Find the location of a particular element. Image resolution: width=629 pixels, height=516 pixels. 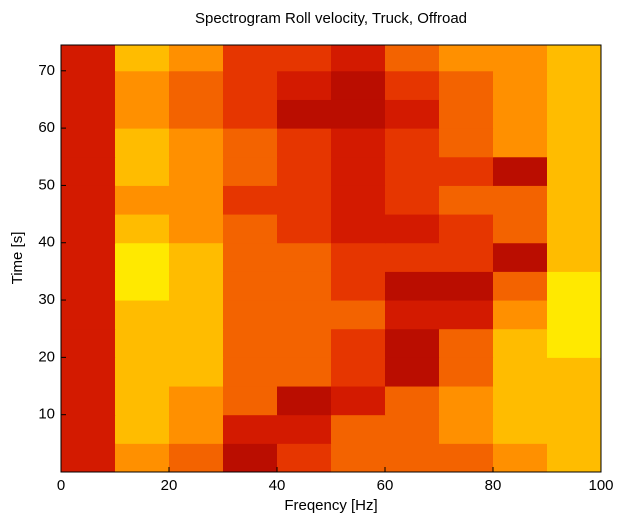

x-tick-label: 100 is located at coordinates (600, 485).